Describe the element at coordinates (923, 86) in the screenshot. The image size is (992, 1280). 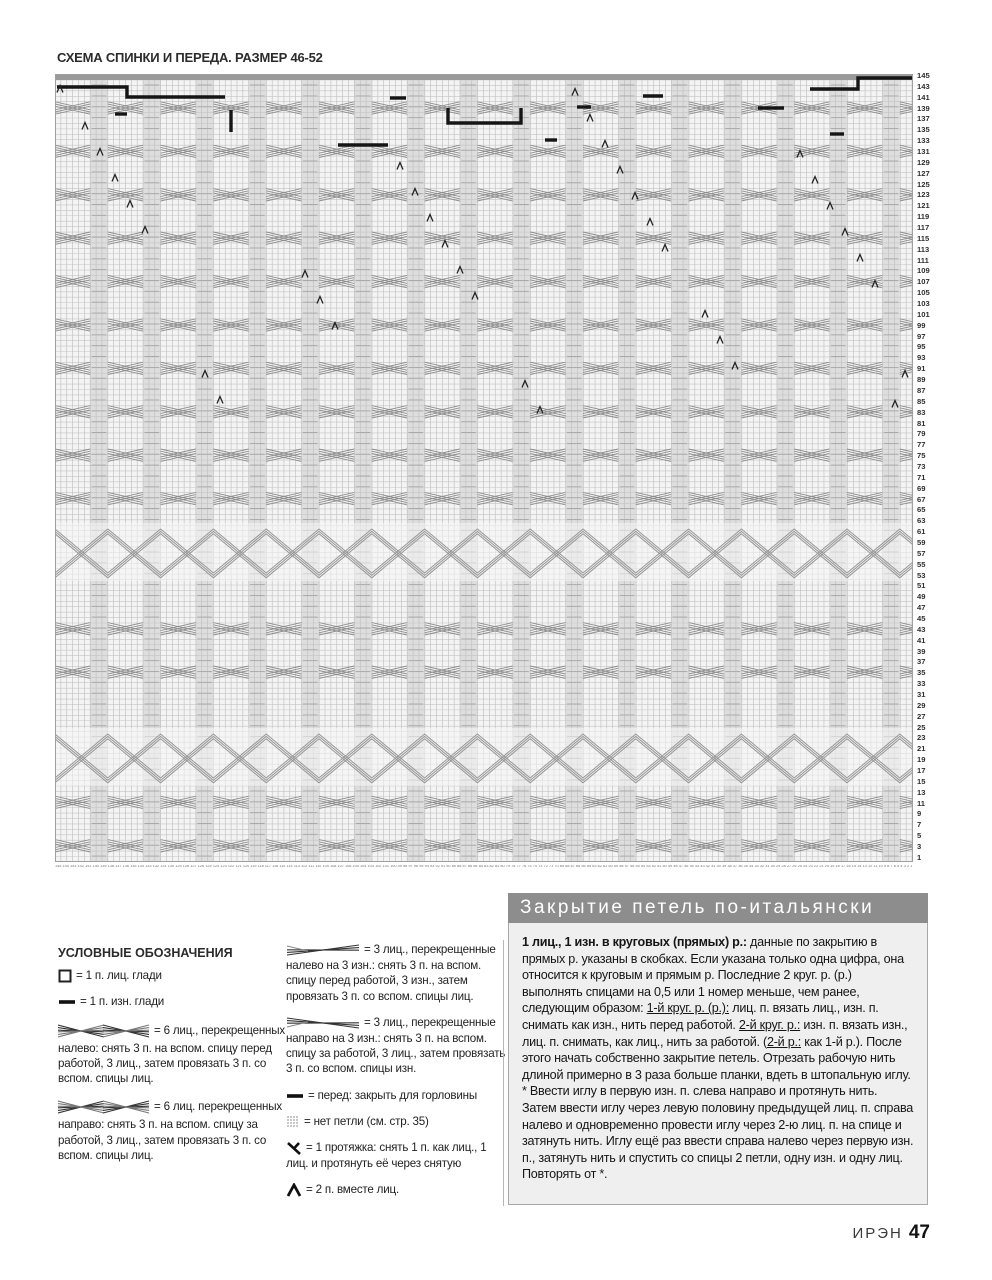
I see `row-number: 143` at that location.